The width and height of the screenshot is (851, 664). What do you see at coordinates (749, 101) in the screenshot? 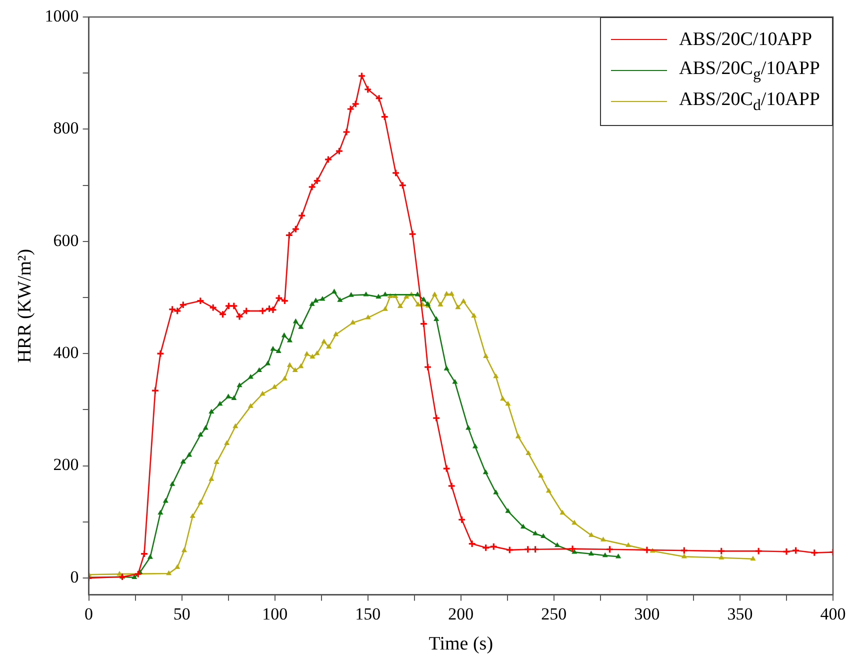
I see `legend-label: ABS/20C$_{d}$/10APP` at bounding box center [749, 101].